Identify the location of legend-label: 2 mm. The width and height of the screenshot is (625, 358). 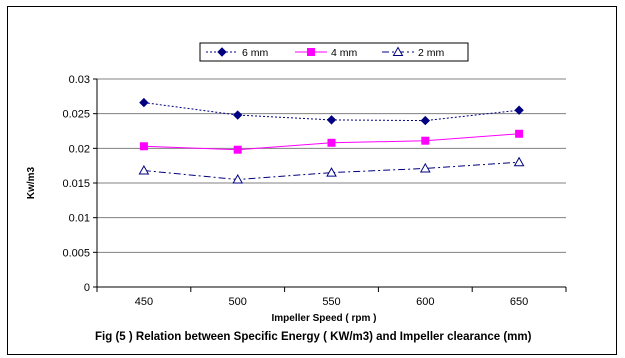
(431, 53).